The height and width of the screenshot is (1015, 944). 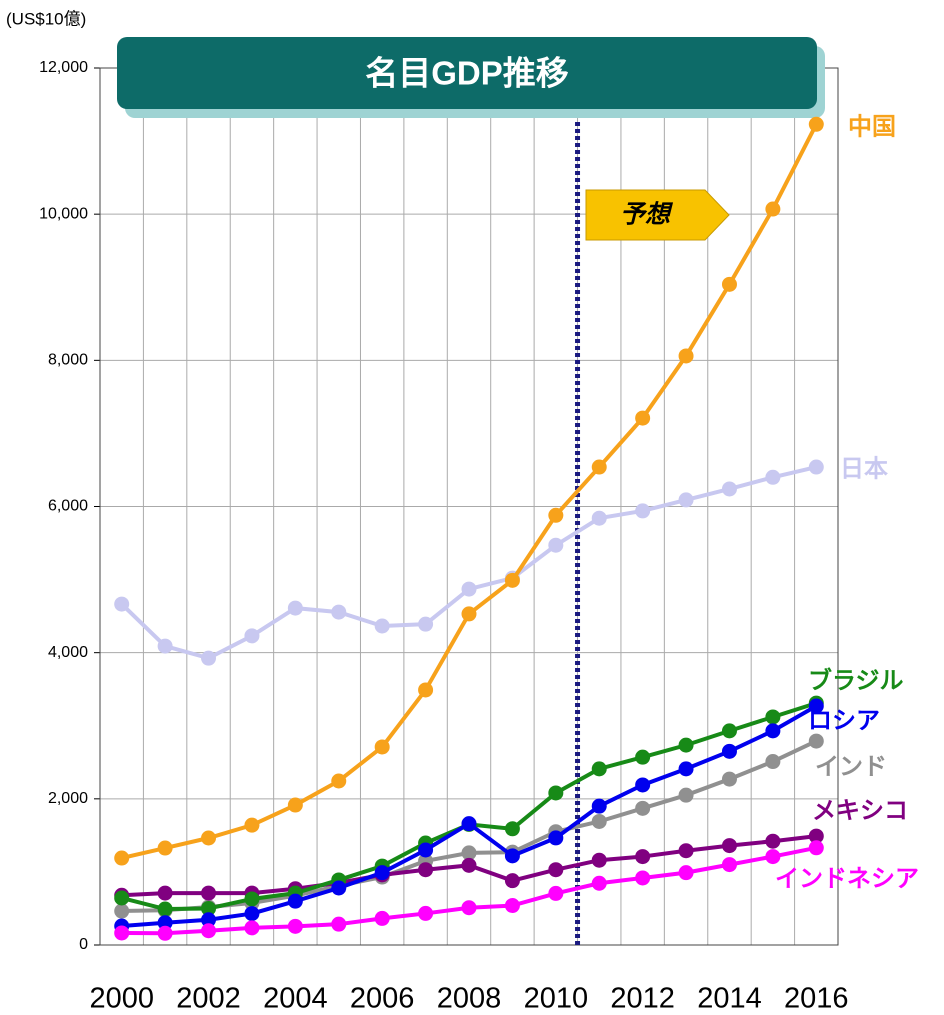 I want to click on series-line, so click(x=468, y=563).